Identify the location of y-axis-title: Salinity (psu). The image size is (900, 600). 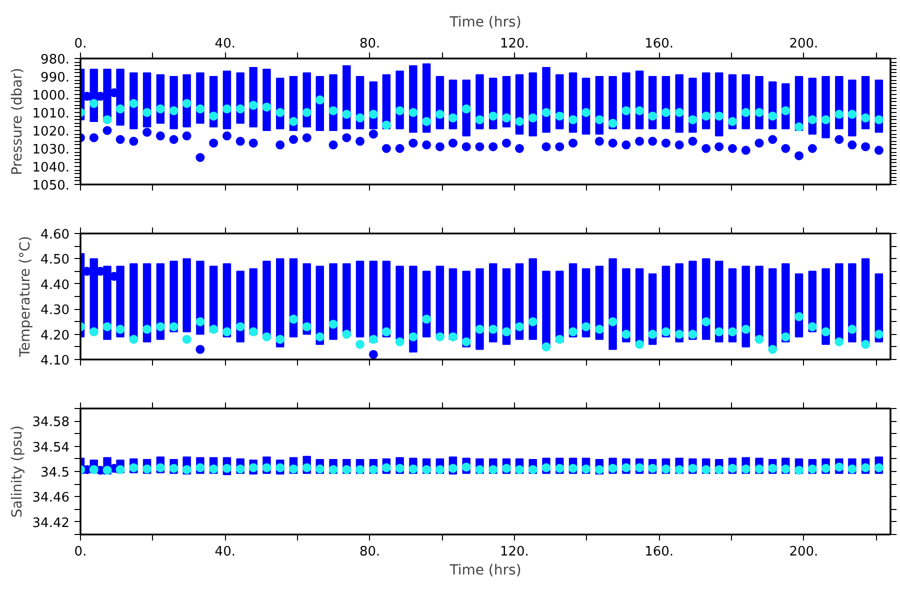
(17, 471).